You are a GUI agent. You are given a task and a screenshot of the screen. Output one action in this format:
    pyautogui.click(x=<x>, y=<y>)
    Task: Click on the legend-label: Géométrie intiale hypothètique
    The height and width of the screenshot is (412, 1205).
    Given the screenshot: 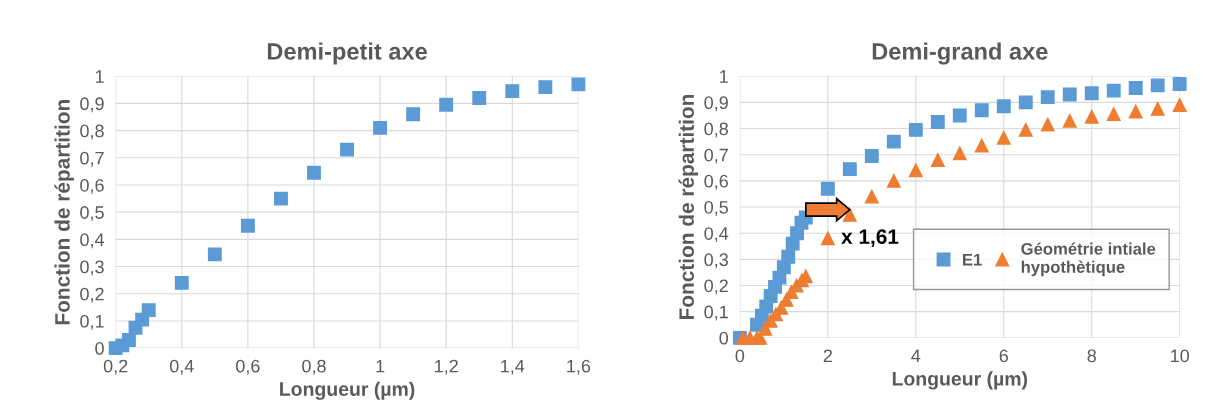 What is the action you would take?
    pyautogui.click(x=1088, y=259)
    